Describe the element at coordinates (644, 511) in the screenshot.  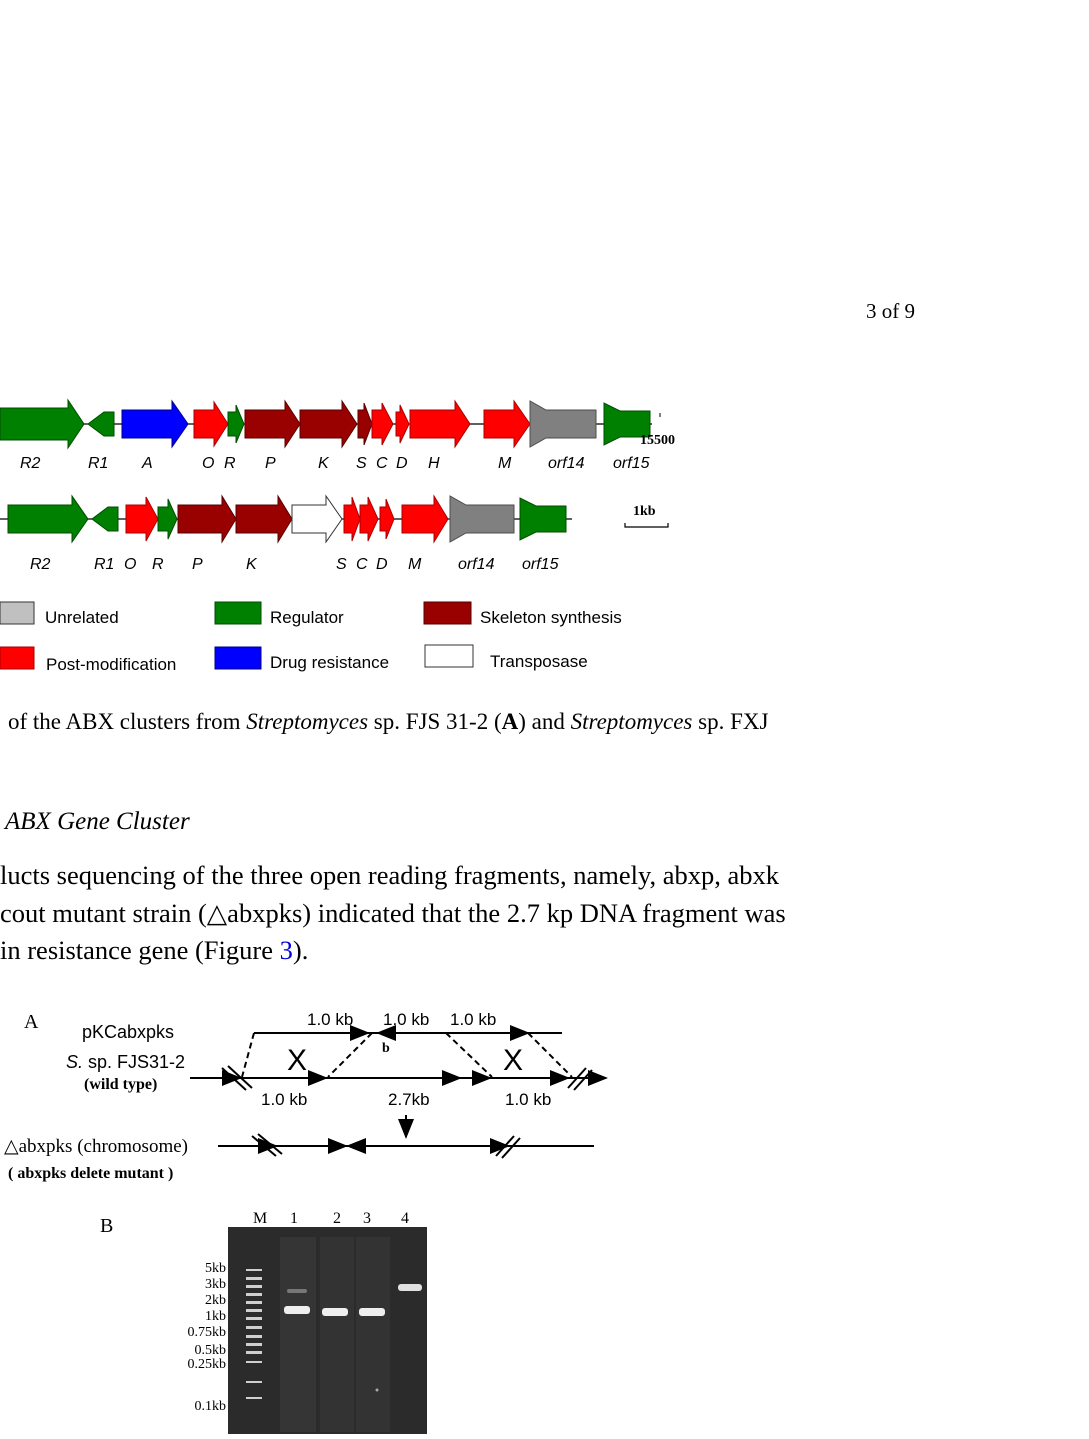
I see `scale-label: 1kb` at that location.